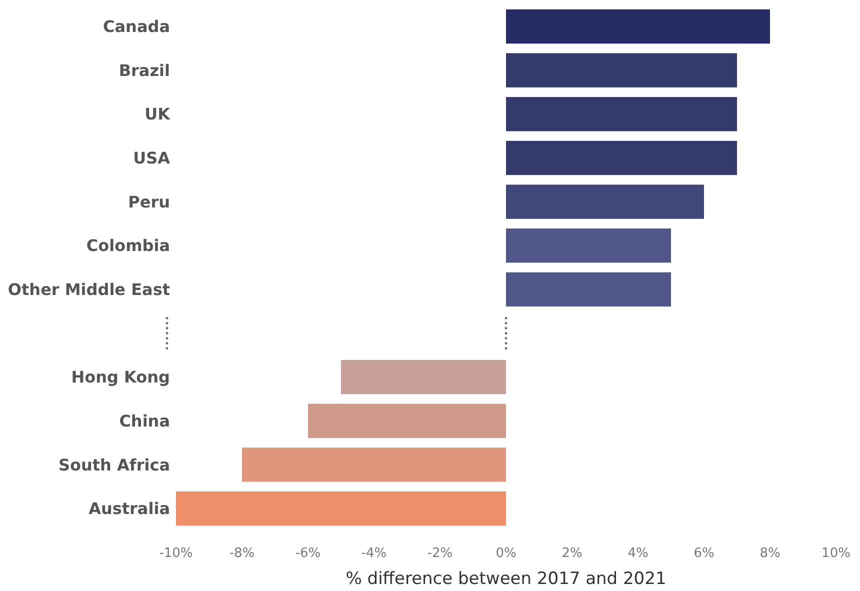 The height and width of the screenshot is (591, 860). Describe the element at coordinates (157, 114) in the screenshot. I see `y-tick-label: UK` at that location.